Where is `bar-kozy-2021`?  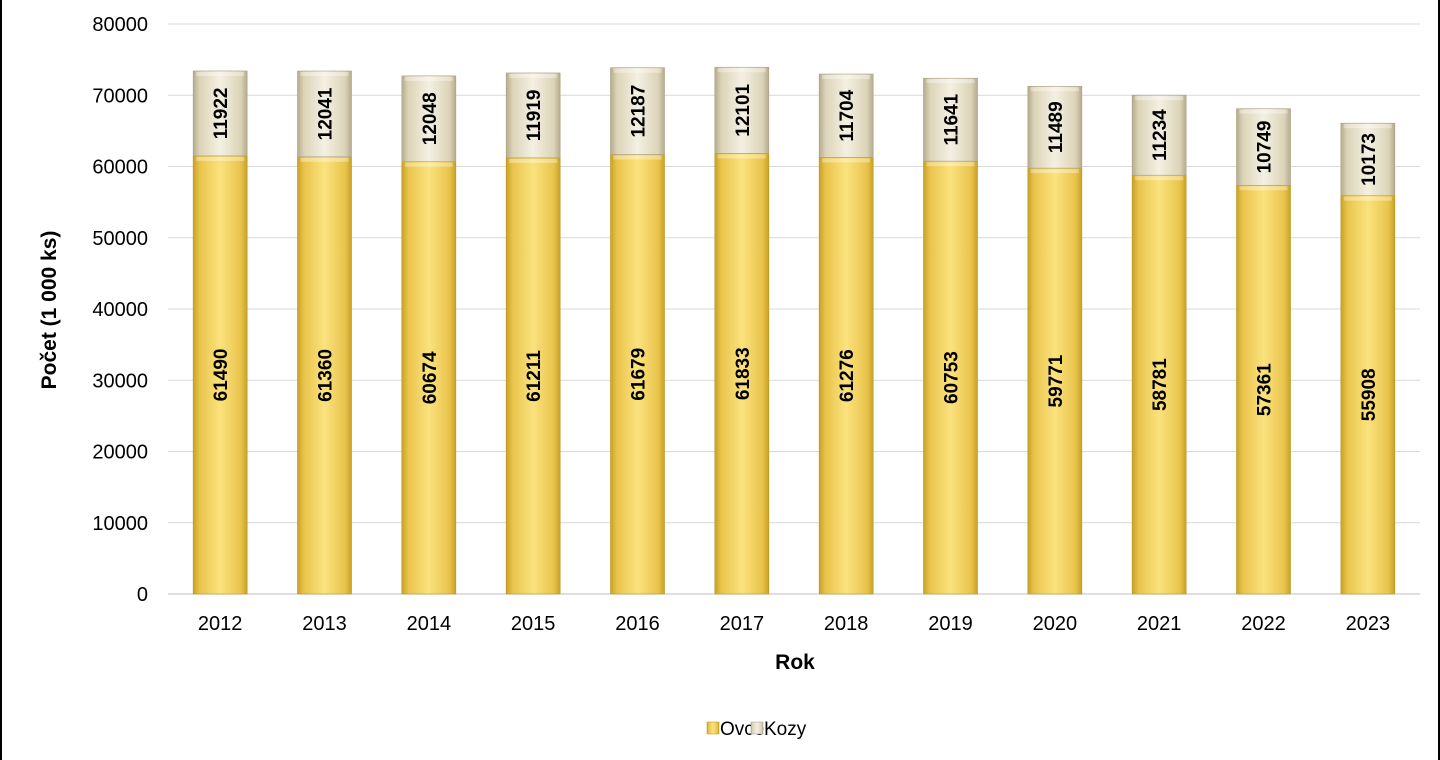 bar-kozy-2021 is located at coordinates (1159, 135).